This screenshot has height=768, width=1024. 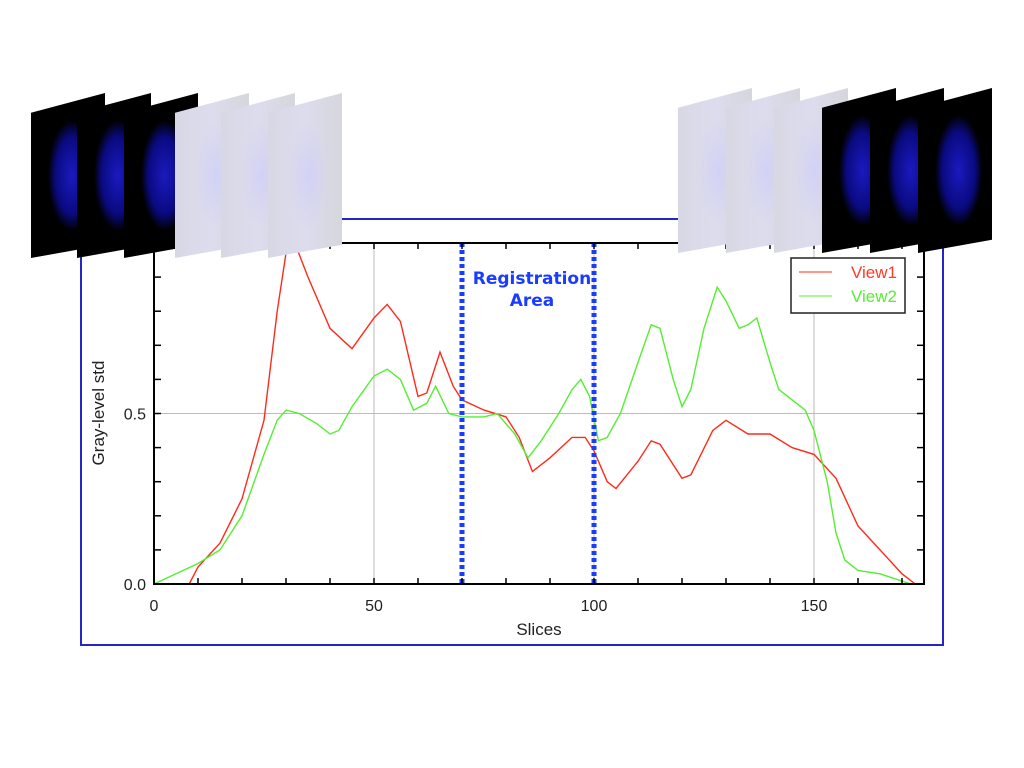 What do you see at coordinates (874, 296) in the screenshot?
I see `legend-label-view2: View2` at bounding box center [874, 296].